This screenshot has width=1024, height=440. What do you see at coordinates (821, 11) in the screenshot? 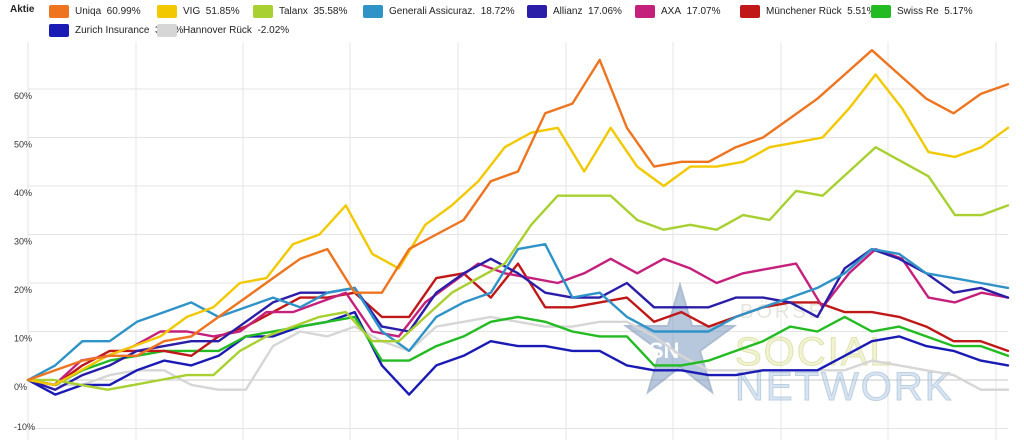
I see `legend-label: Münchener Rück 5.51%` at bounding box center [821, 11].